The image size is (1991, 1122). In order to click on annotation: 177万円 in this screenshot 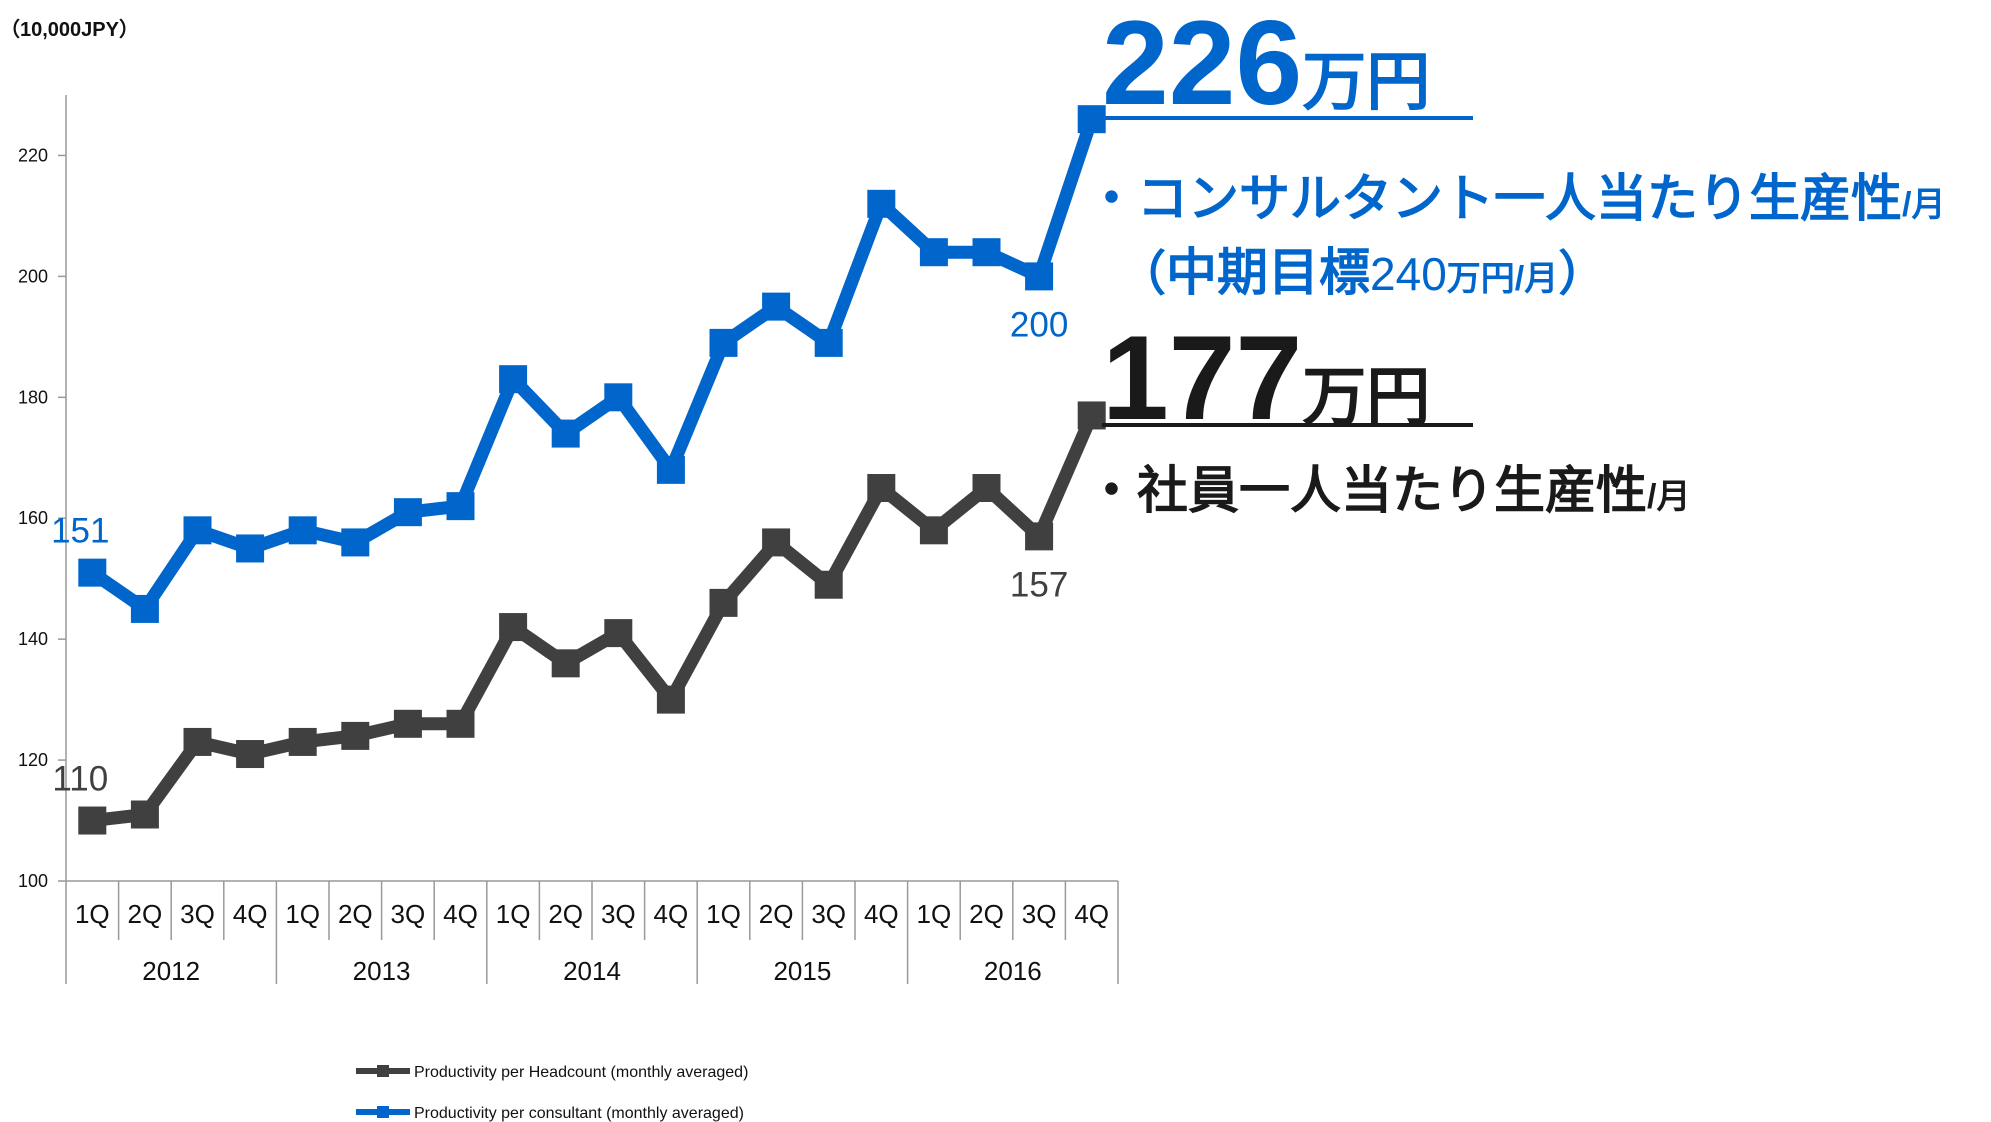, I will do `click(1266, 378)`.